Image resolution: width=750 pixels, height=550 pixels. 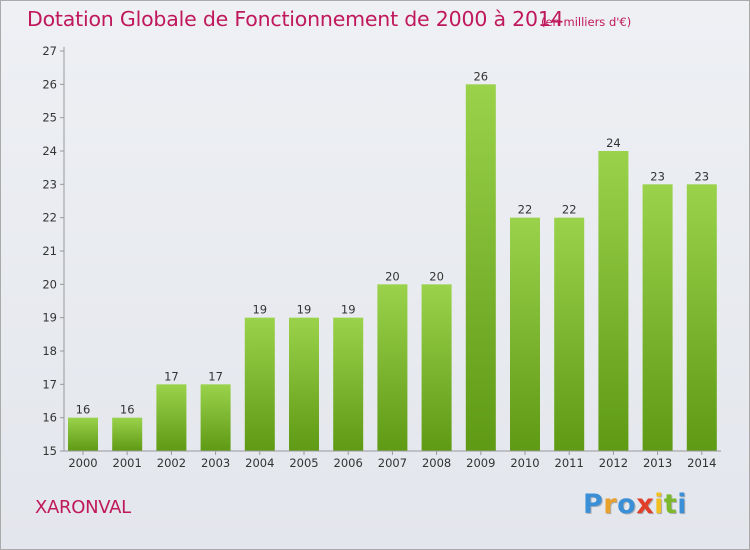 I want to click on y-tick-label: 19, so click(x=49, y=318).